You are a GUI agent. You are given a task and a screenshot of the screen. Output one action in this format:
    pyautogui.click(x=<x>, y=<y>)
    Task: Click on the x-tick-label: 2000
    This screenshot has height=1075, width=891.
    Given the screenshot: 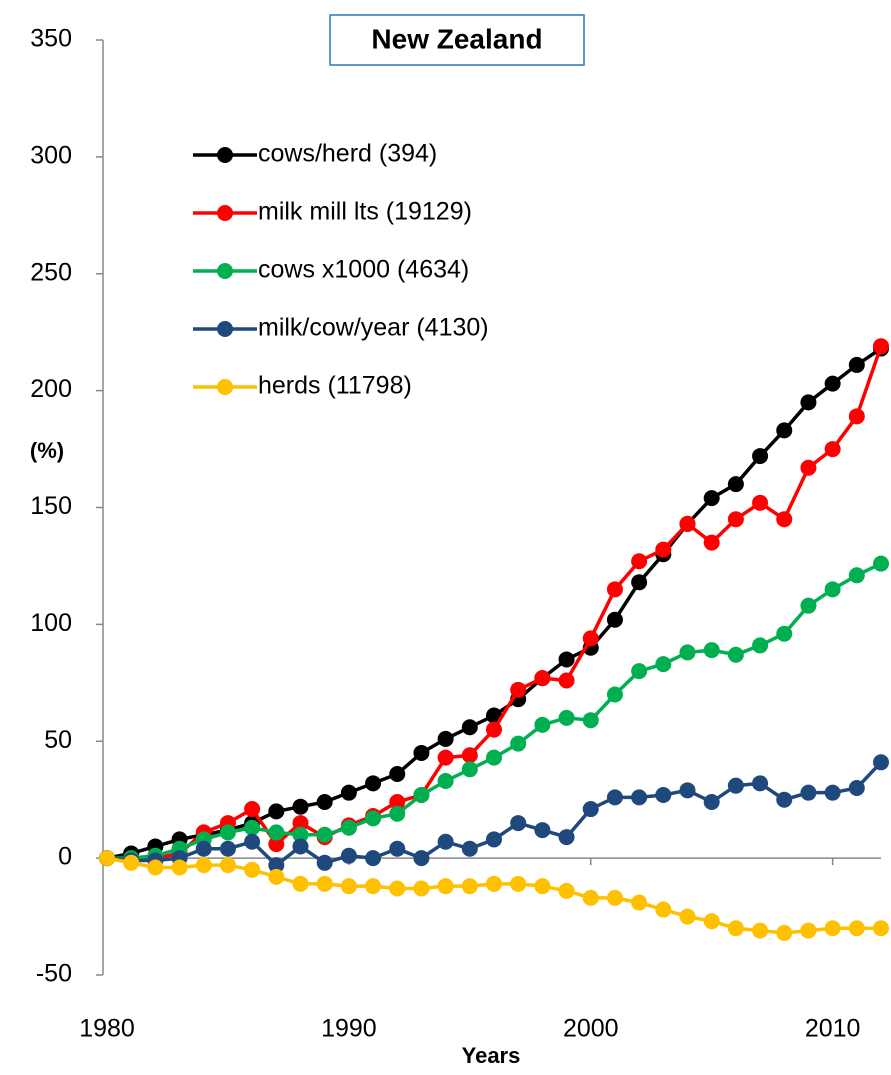 What is the action you would take?
    pyautogui.click(x=591, y=1029)
    